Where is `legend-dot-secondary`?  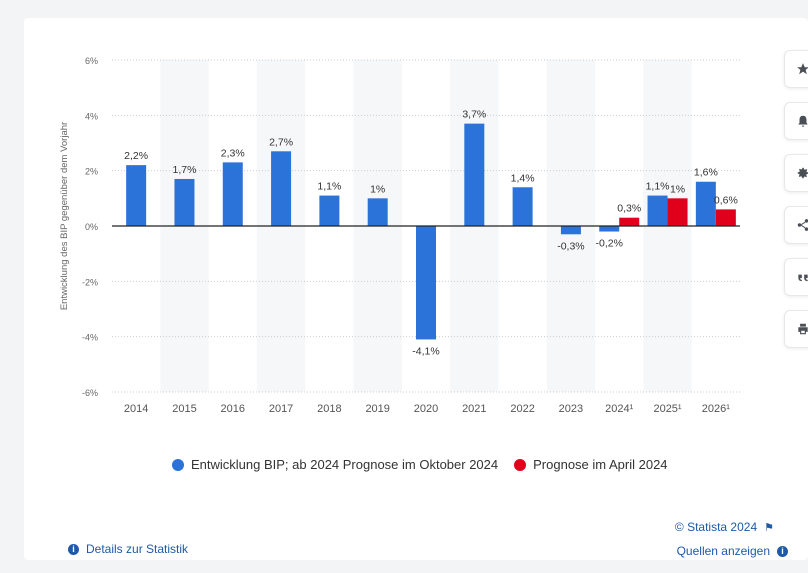 legend-dot-secondary is located at coordinates (520, 464).